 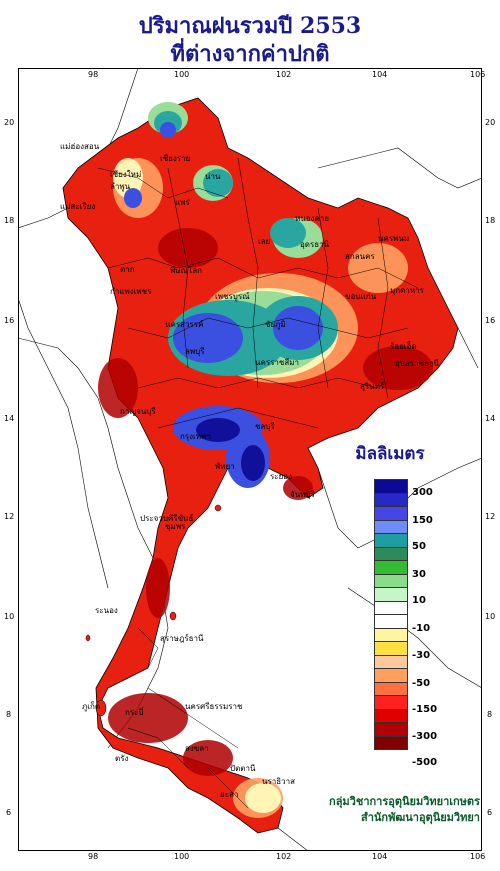 I want to click on place-label: น่าน, so click(x=213, y=176).